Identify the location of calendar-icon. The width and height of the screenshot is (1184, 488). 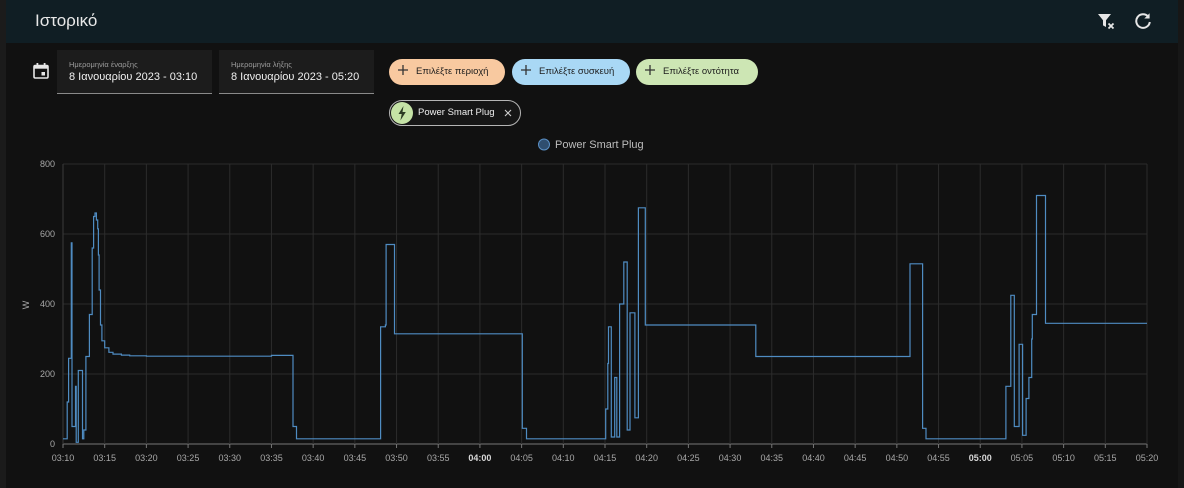
(41, 71).